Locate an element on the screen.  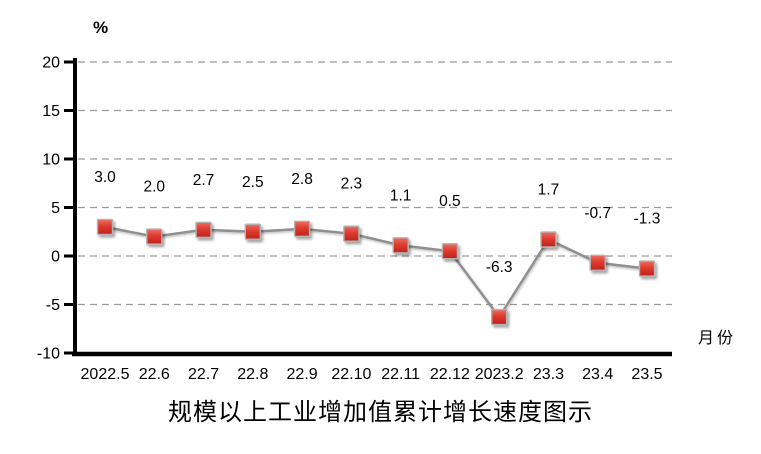
data-point-label: -0.7 is located at coordinates (597, 213).